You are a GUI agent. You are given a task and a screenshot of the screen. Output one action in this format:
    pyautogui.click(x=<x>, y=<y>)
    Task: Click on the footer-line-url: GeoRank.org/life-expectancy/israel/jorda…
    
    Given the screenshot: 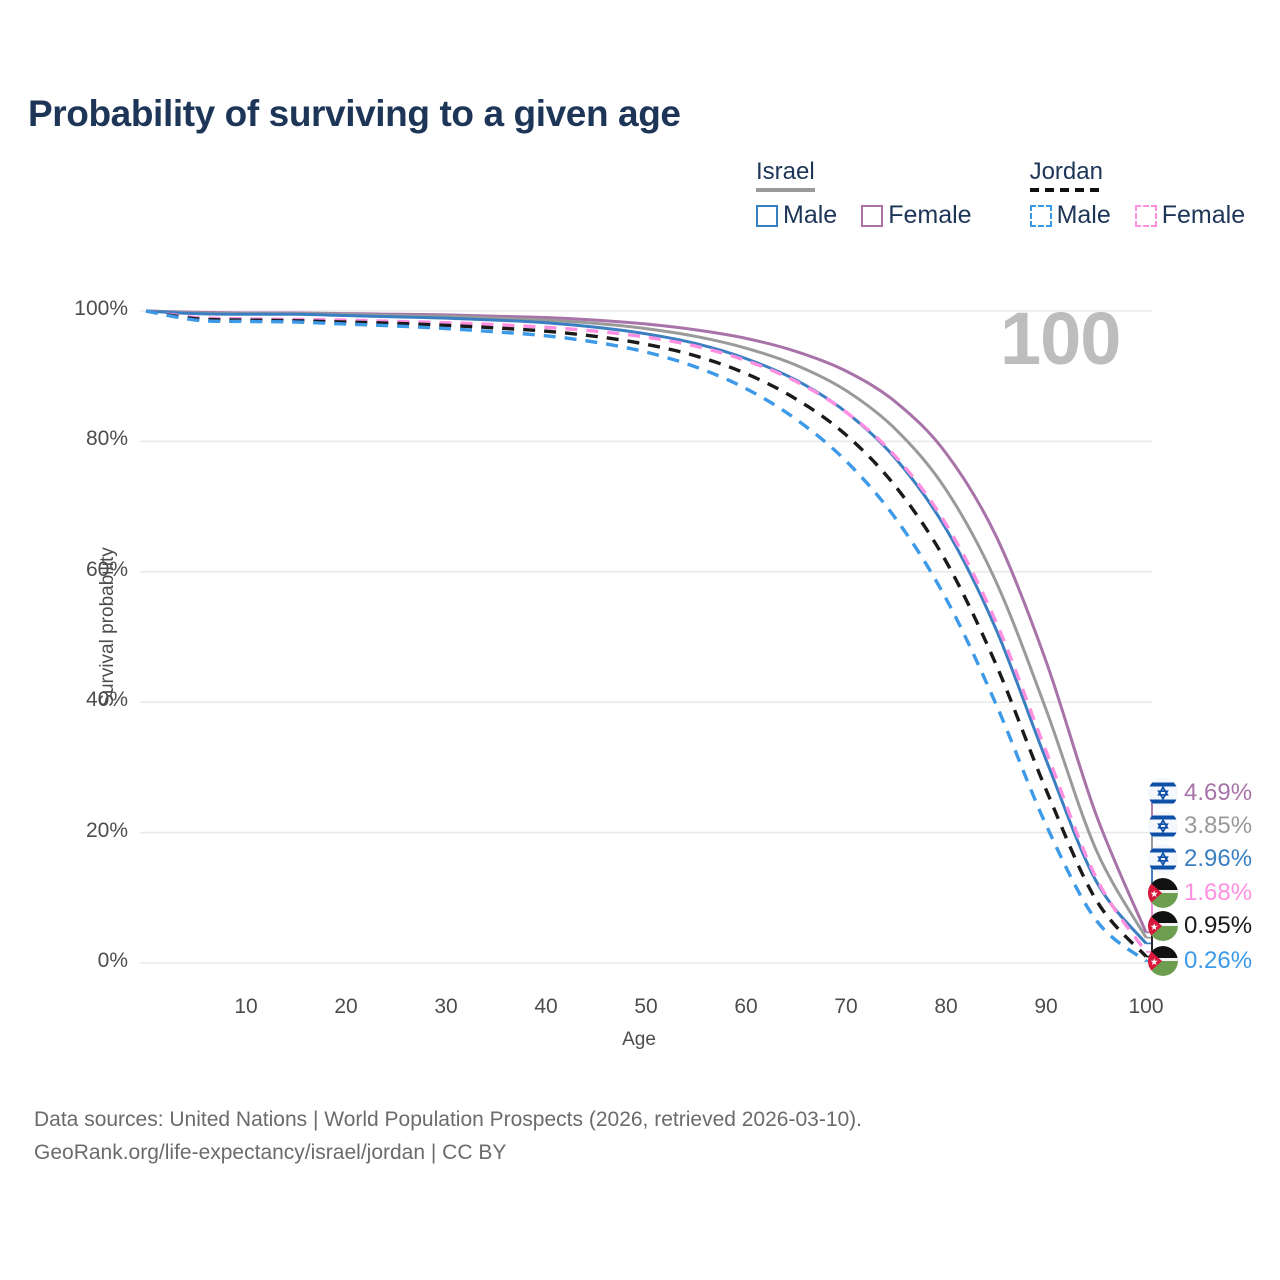 What is the action you would take?
    pyautogui.click(x=270, y=1152)
    